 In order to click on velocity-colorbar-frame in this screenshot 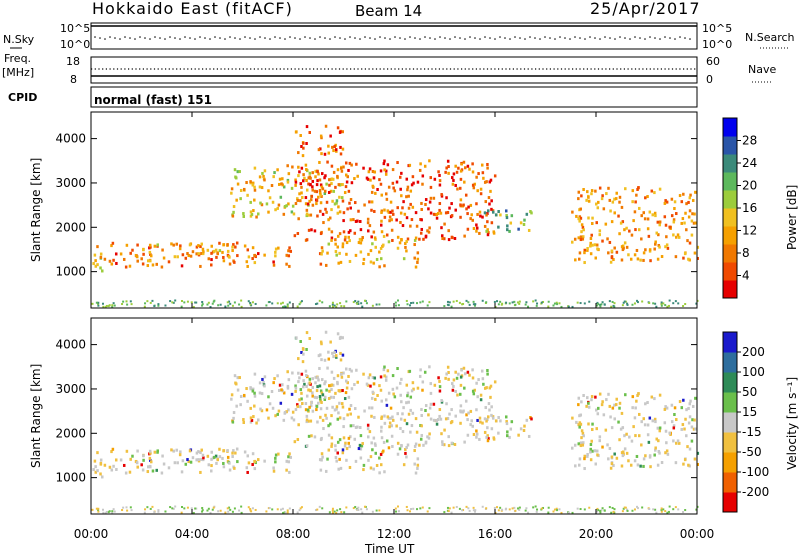, I will do `click(730, 422)`.